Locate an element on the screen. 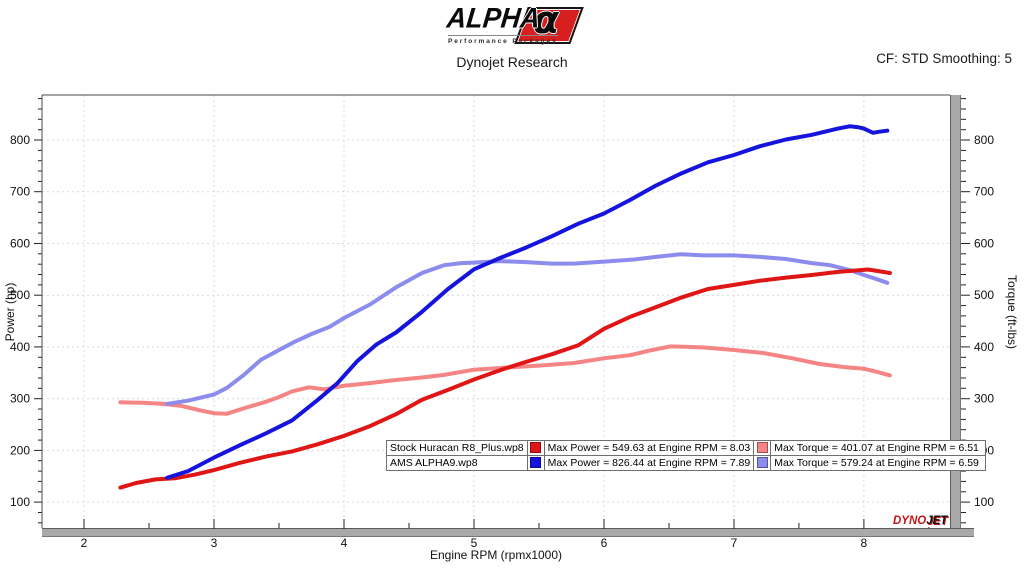 The image size is (1024, 576). svg-text: 4 is located at coordinates (344, 543).